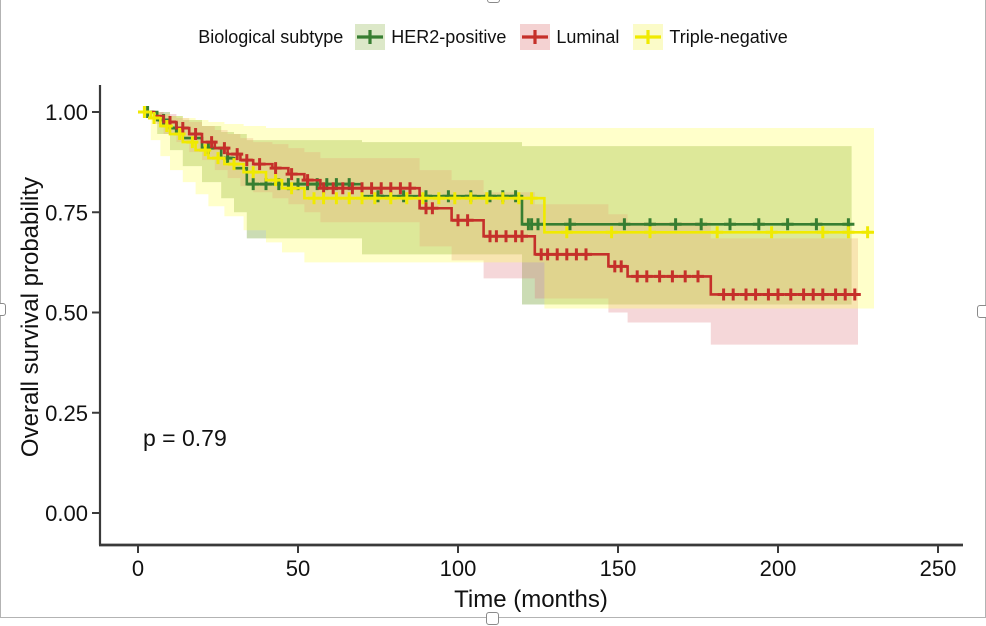 The image size is (986, 626). I want to click on legend-entry-luminal: Luminal, so click(569, 37).